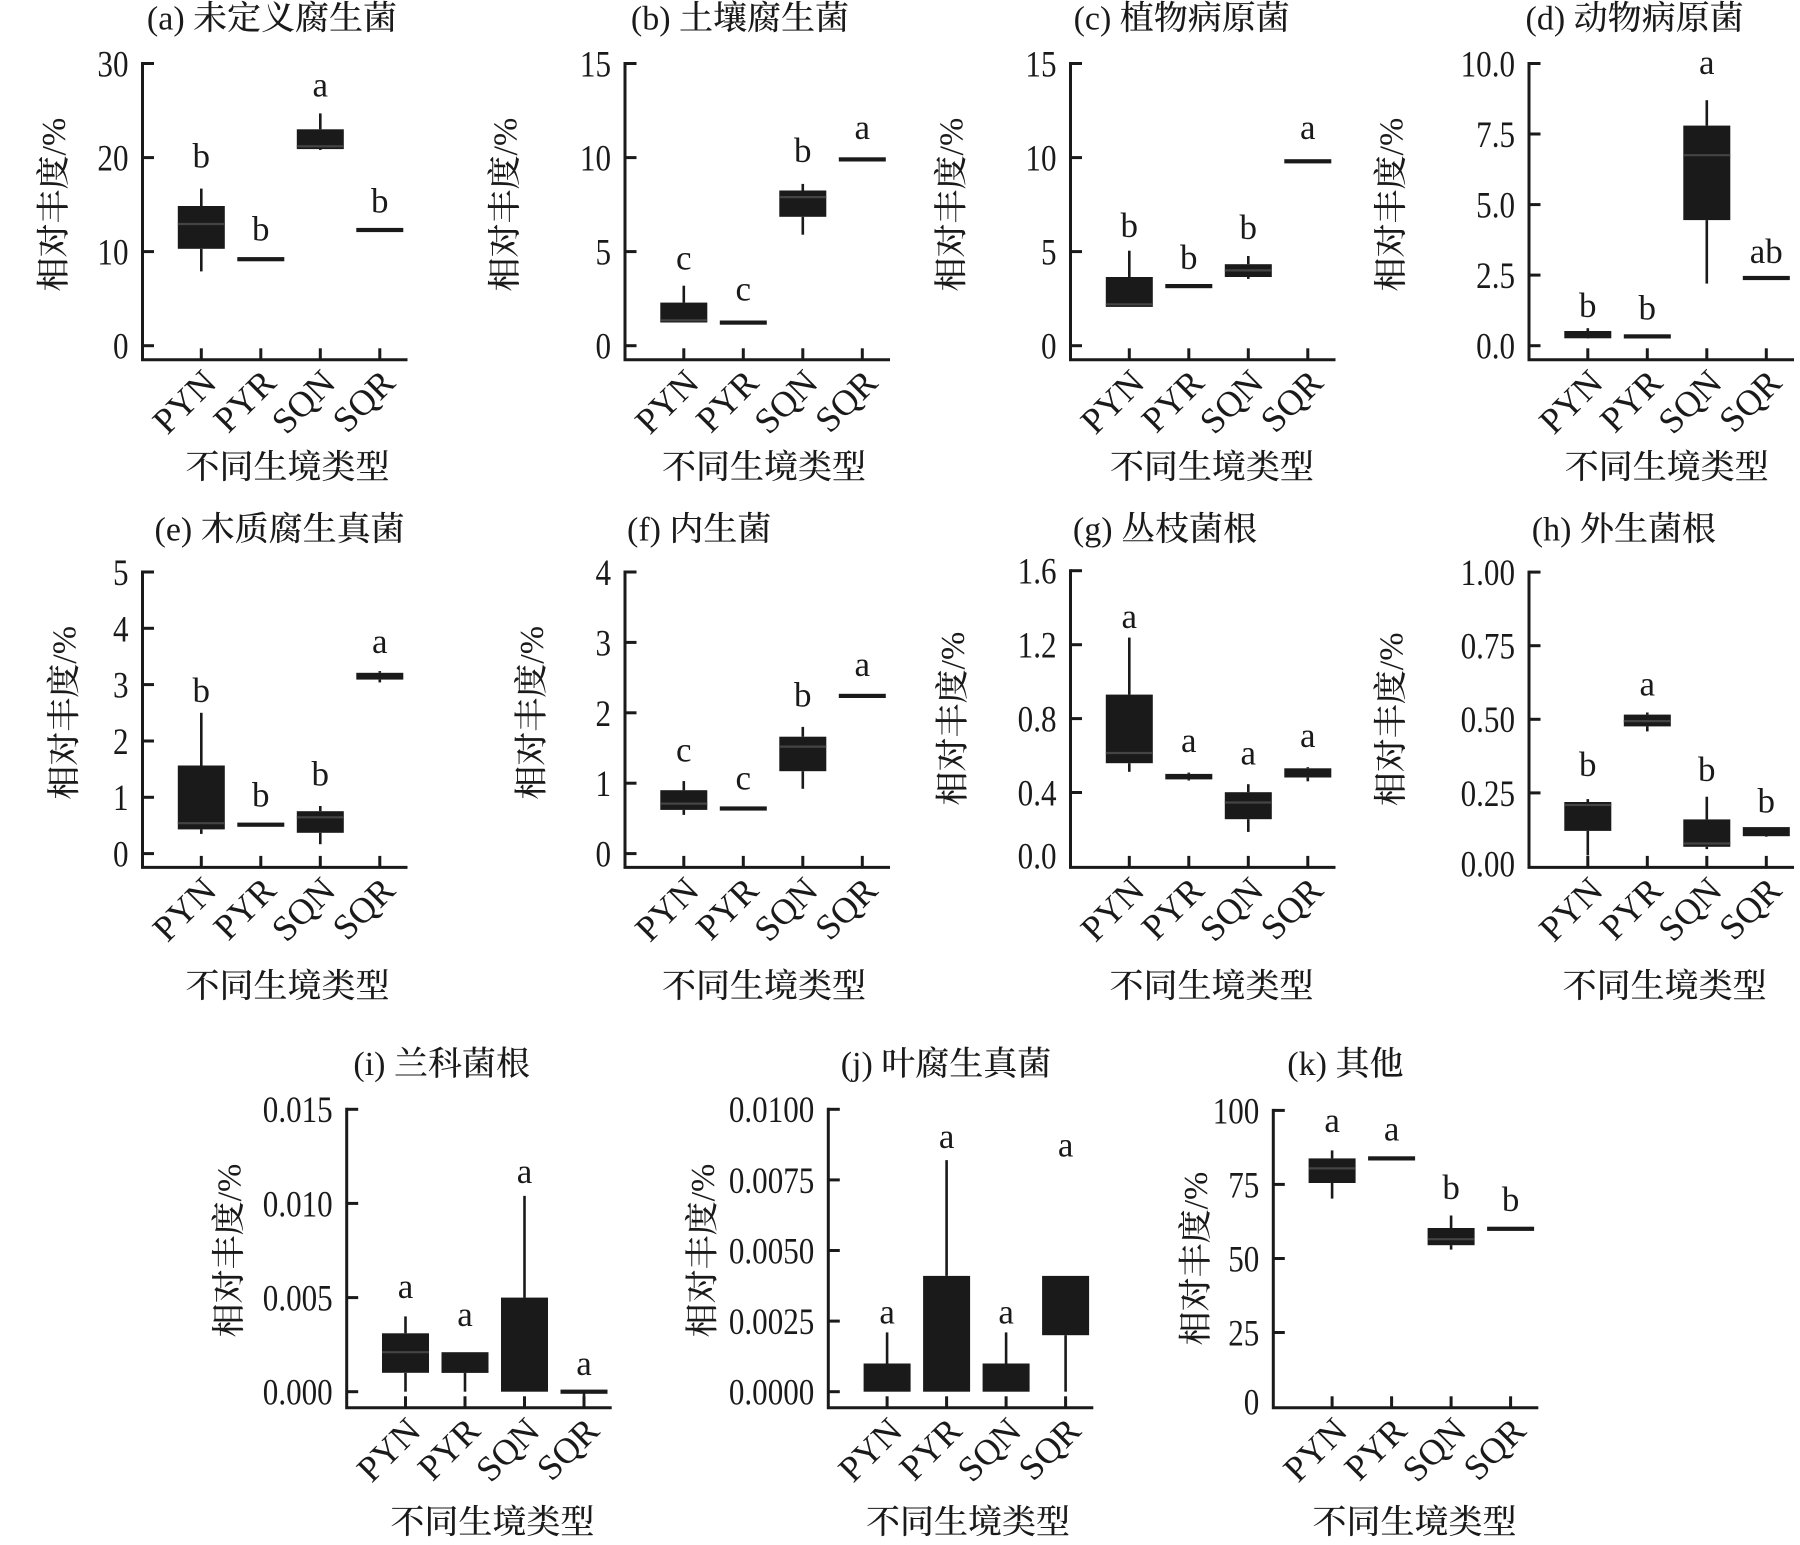  What do you see at coordinates (1488, 65) in the screenshot?
I see `svg-text: 10.0` at bounding box center [1488, 65].